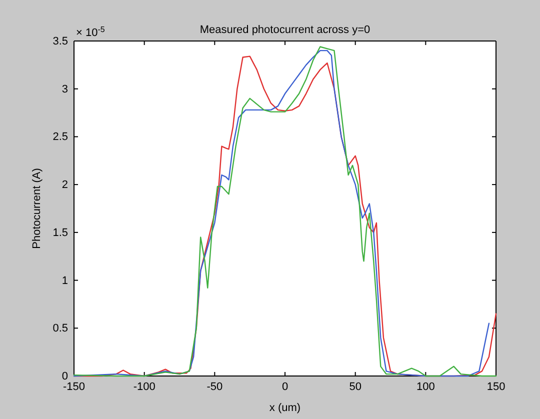 The width and height of the screenshot is (540, 419). I want to click on y-tick-label: 1.5, so click(60, 232).